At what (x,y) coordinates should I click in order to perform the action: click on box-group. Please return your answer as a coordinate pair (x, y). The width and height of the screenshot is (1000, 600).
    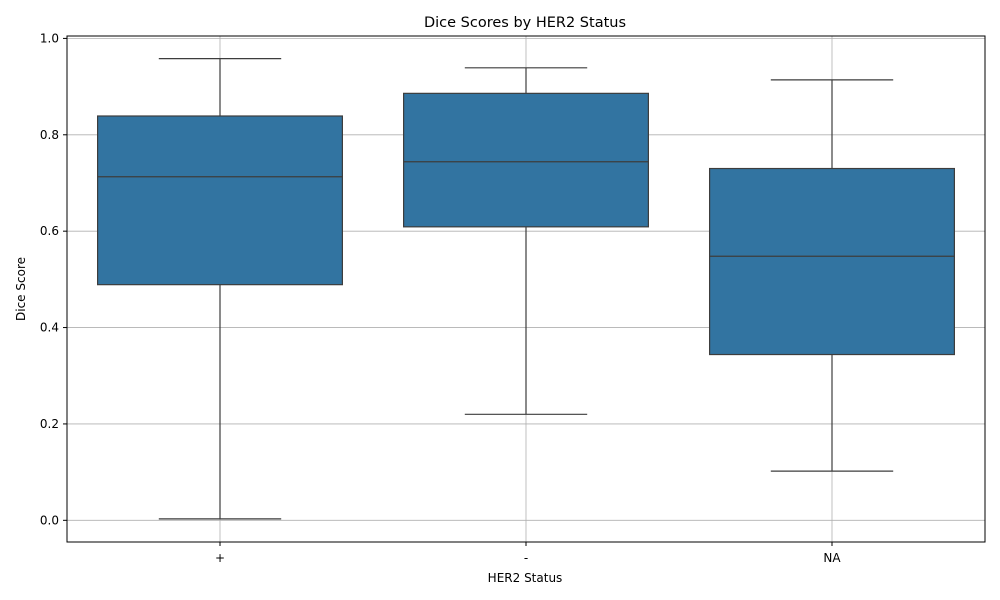
    Looking at the image, I should click on (526, 241).